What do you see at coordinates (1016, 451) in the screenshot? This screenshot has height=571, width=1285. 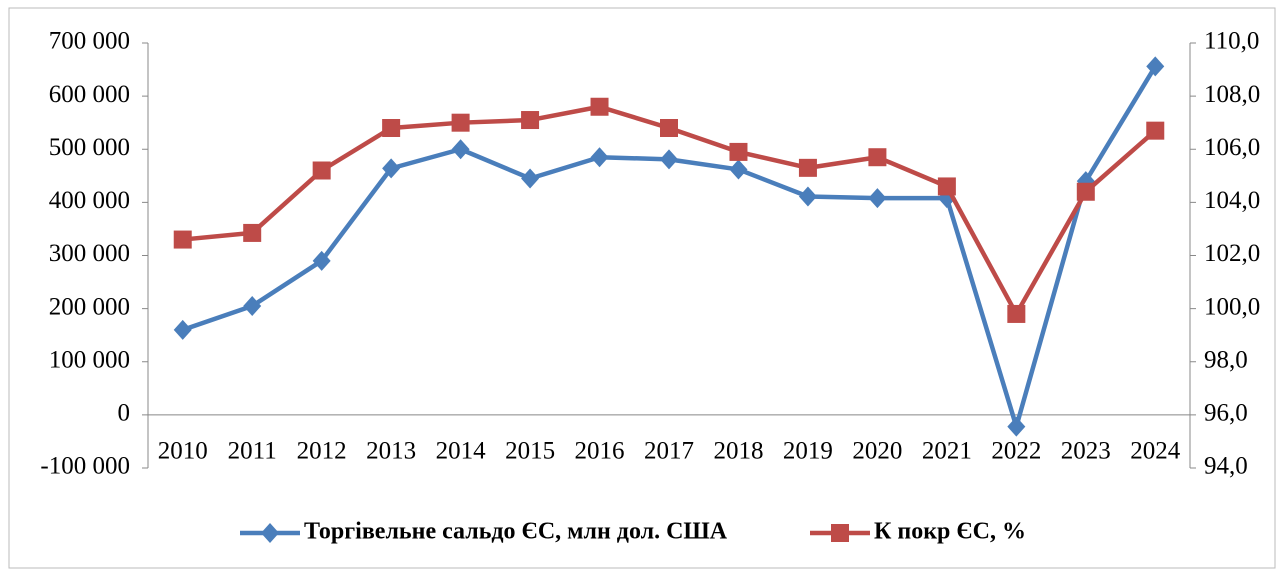 I see `x-tick-label: 2022` at bounding box center [1016, 451].